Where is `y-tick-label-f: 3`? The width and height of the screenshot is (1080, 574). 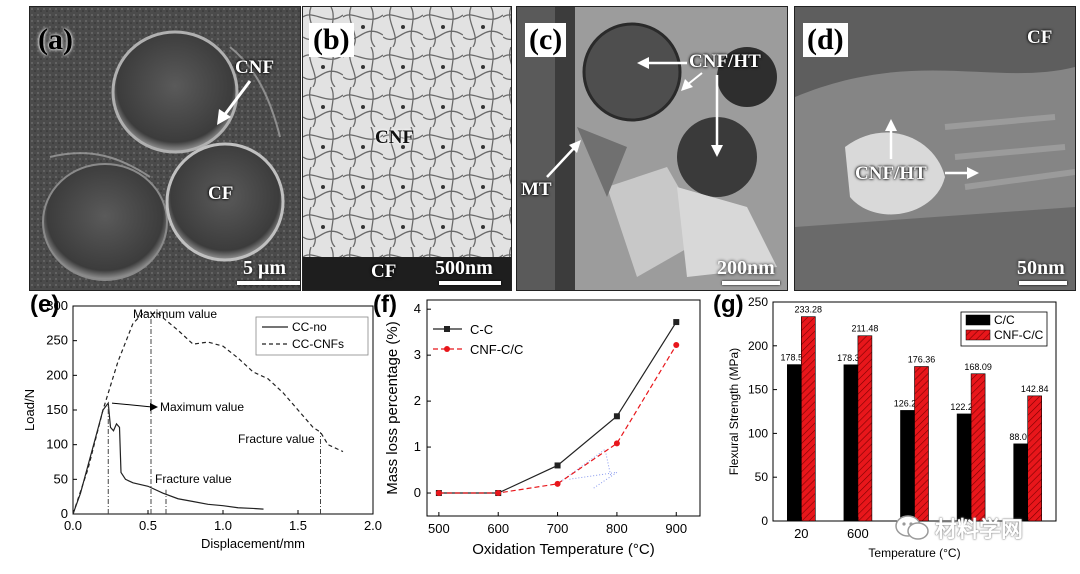
y-tick-label-f: 3 is located at coordinates (417, 354).